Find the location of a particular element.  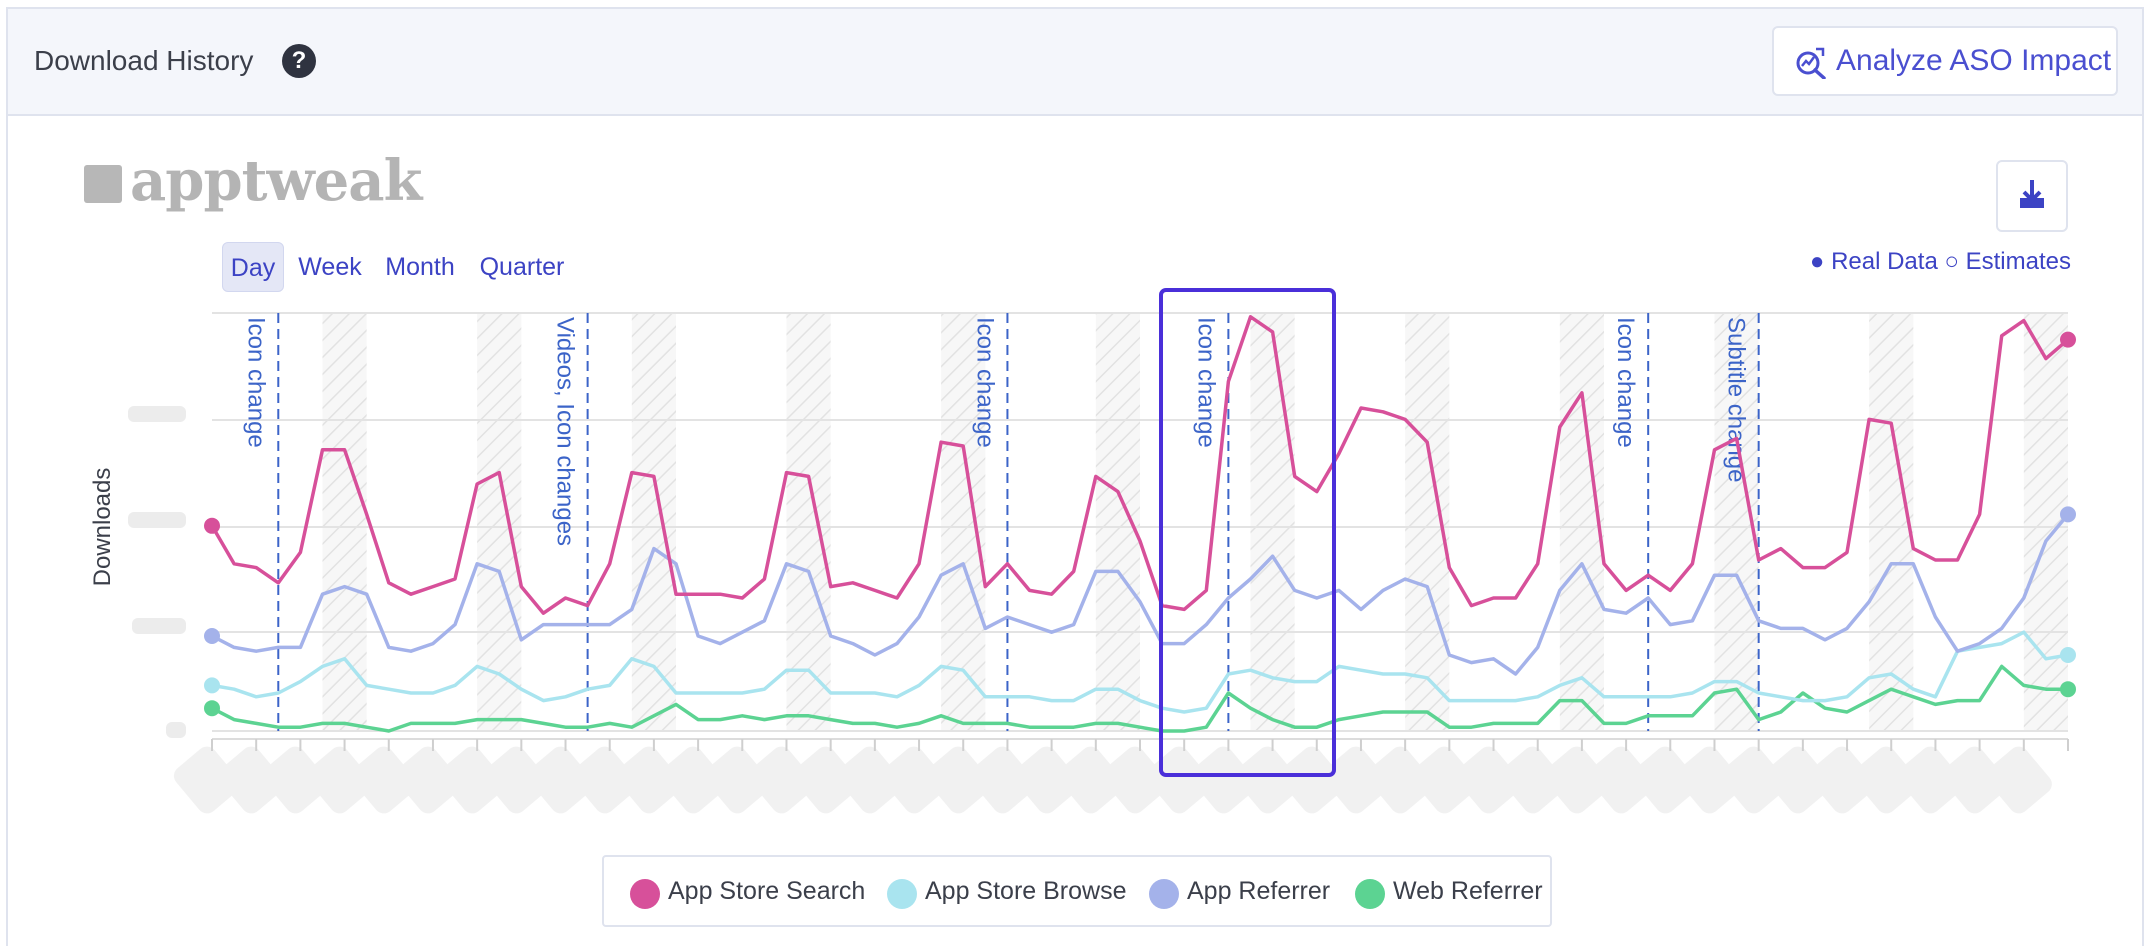

series-end-point-app-store-browse is located at coordinates (2068, 655).